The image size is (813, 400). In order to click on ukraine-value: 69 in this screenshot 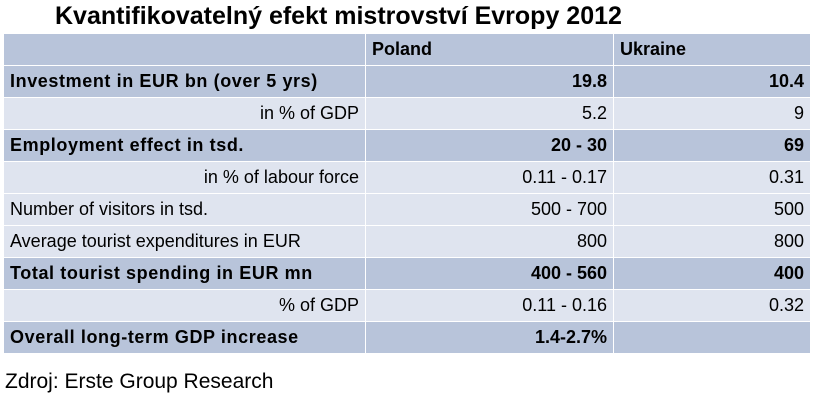, I will do `click(712, 145)`.